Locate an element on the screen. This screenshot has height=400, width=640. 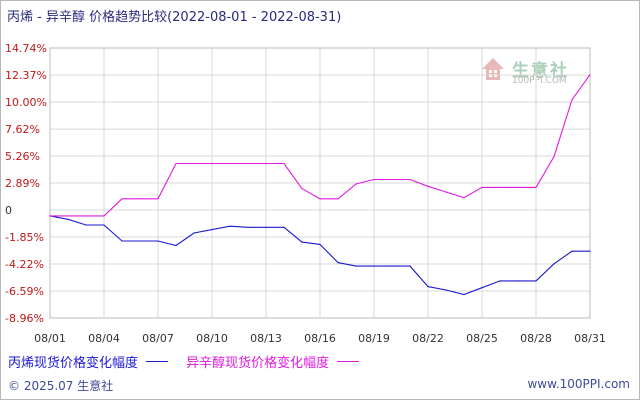
x-tick-label: 08/07 is located at coordinates (158, 338).